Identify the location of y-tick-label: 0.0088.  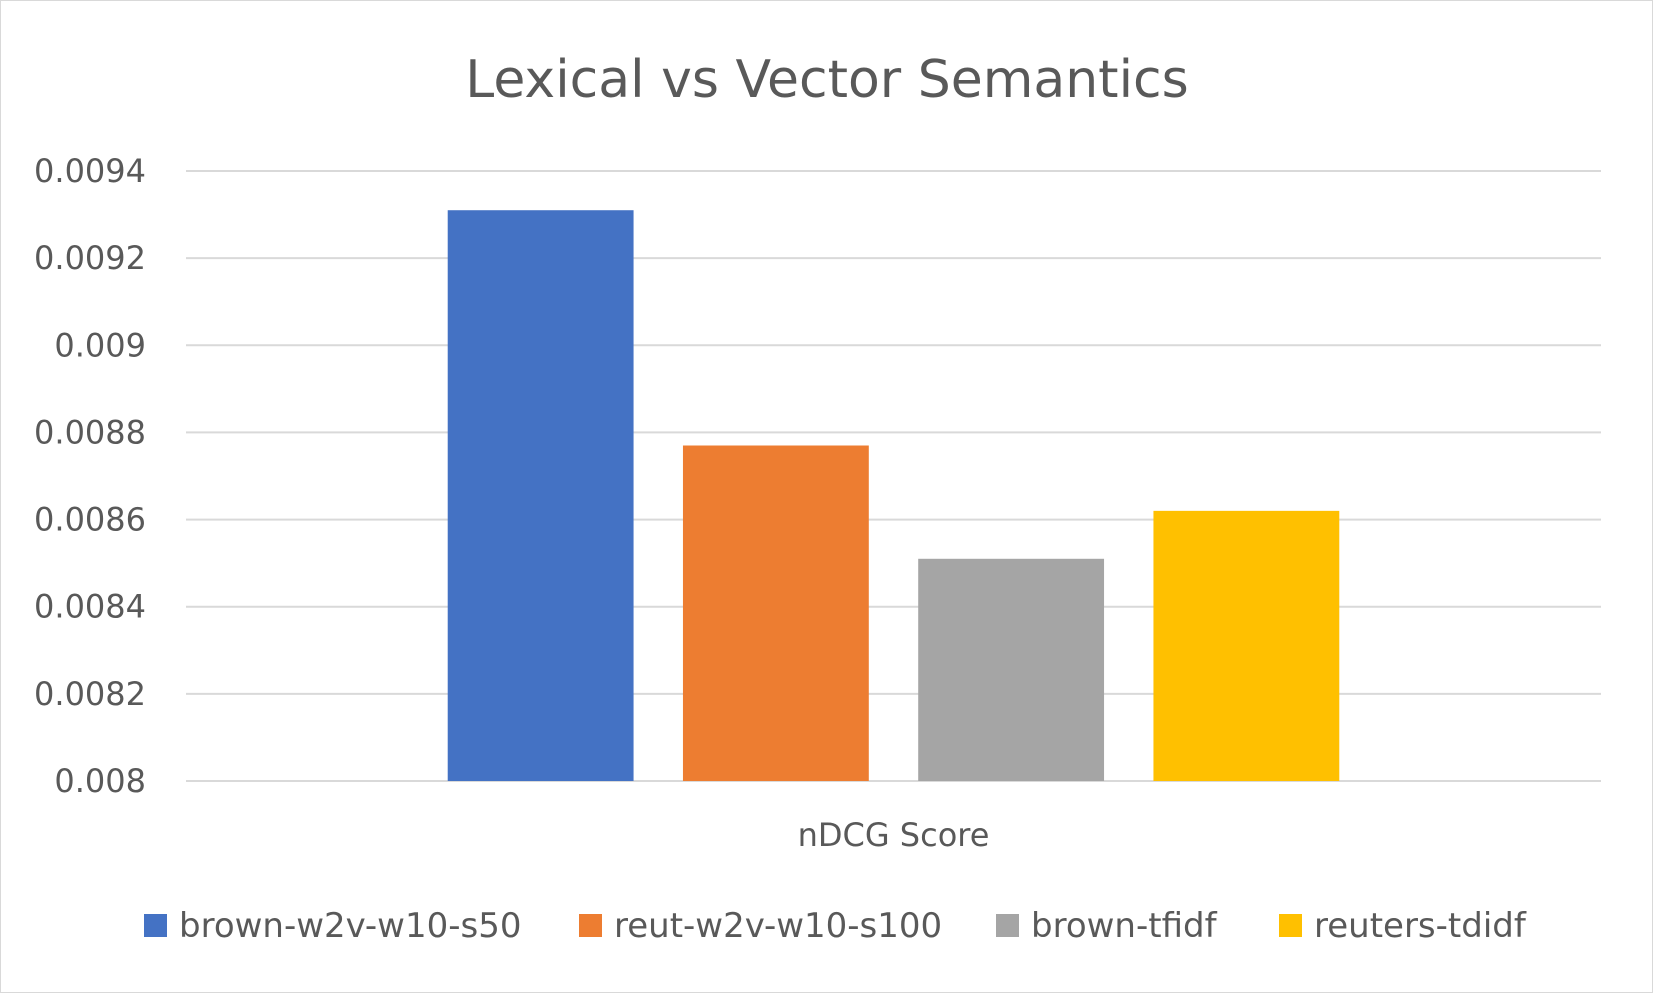
(90, 432).